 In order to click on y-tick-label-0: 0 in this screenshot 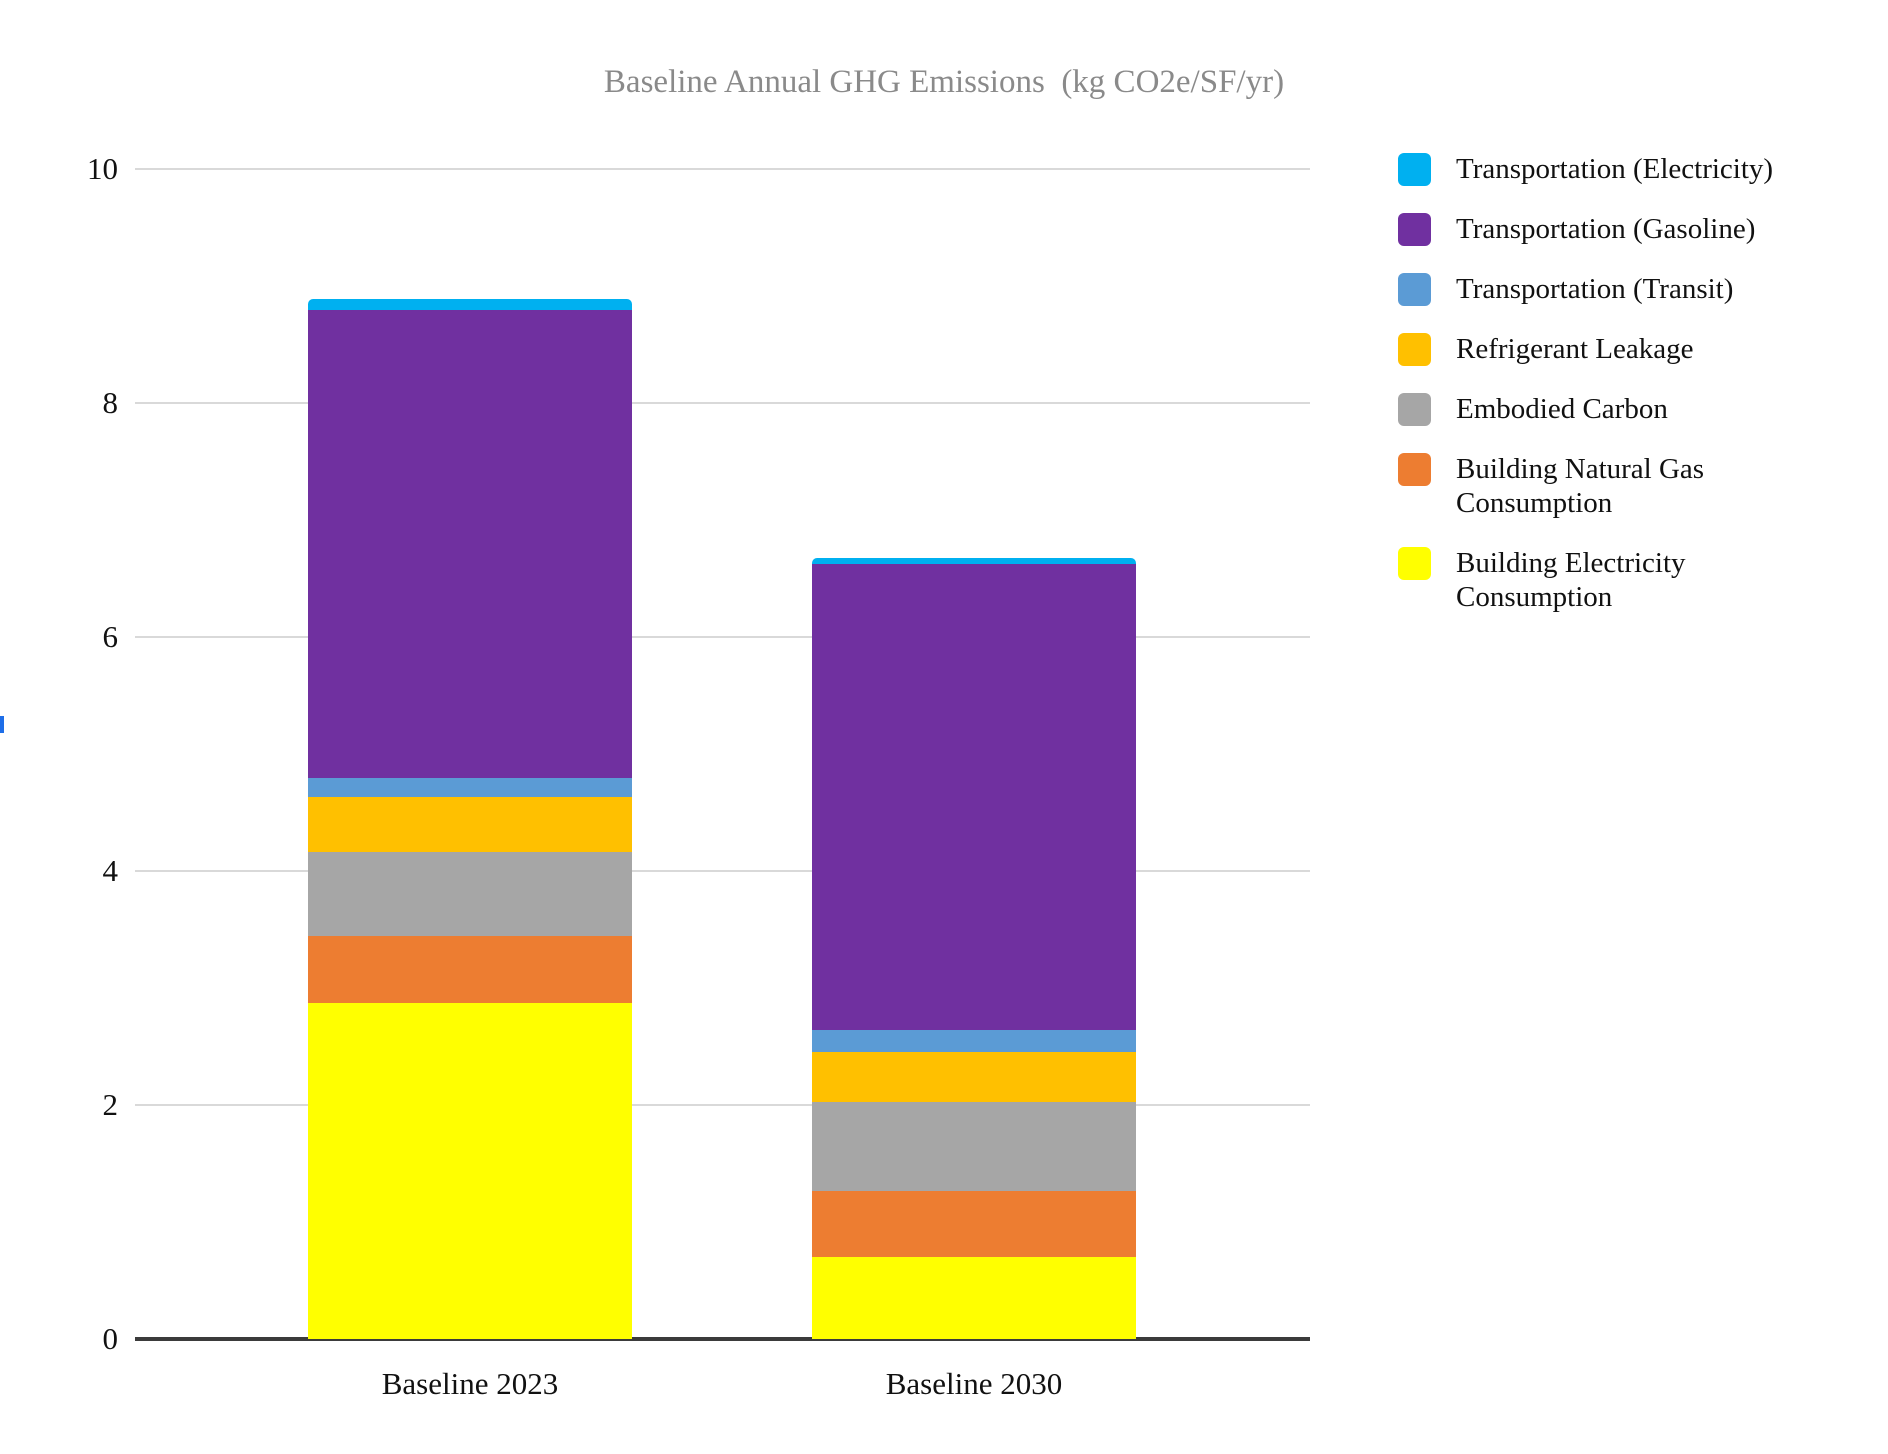, I will do `click(110, 1338)`.